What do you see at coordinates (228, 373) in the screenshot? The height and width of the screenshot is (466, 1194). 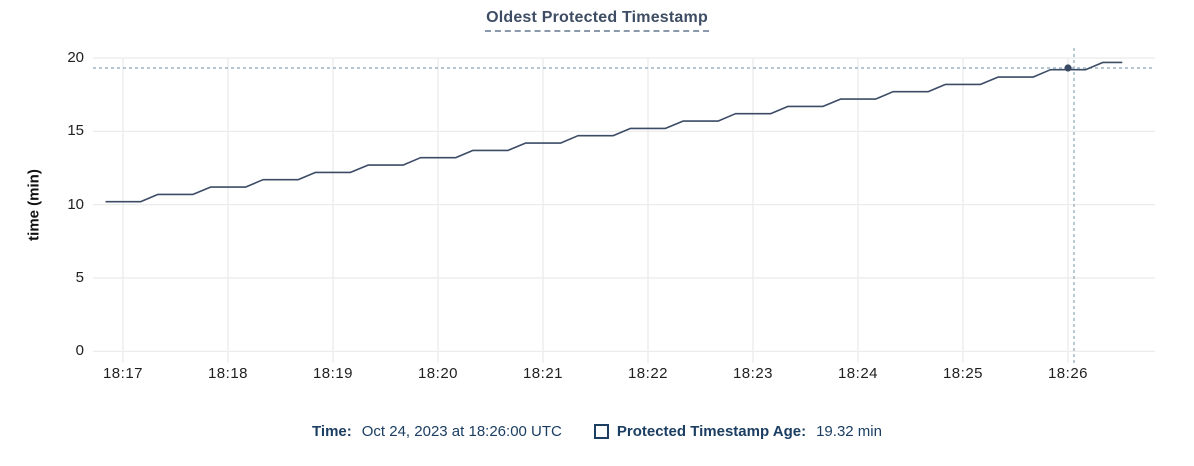 I see `x-tick-label: 18:18` at bounding box center [228, 373].